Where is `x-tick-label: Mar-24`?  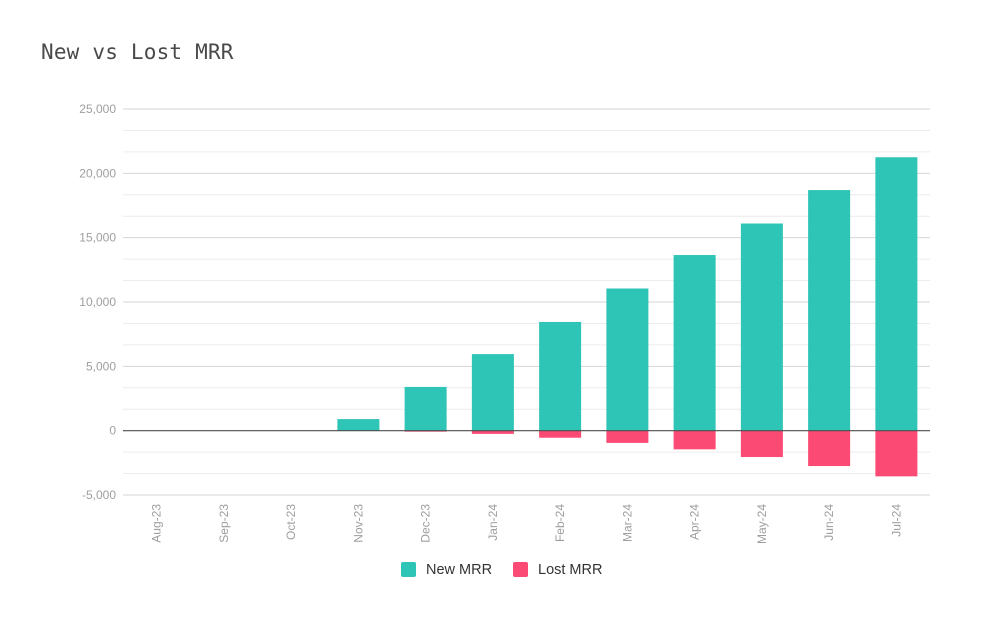
x-tick-label: Mar-24 is located at coordinates (627, 523).